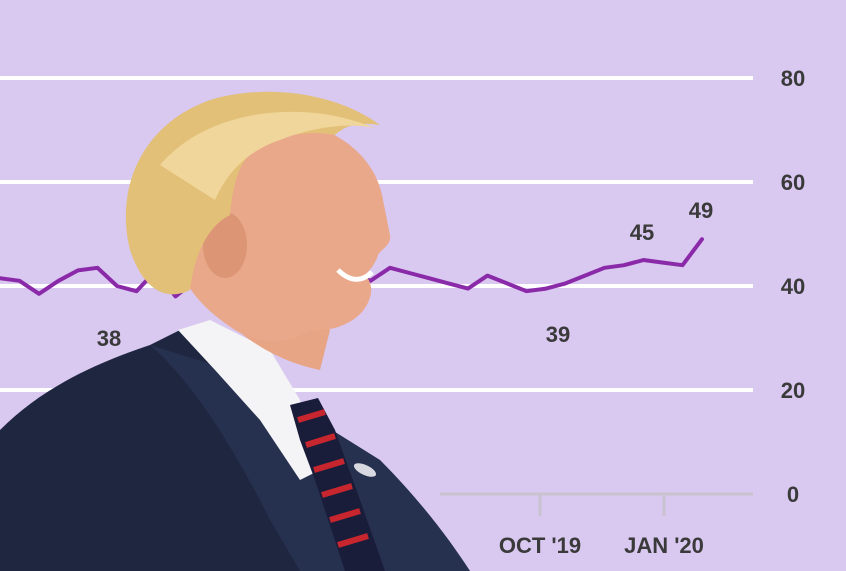 This screenshot has width=846, height=571. What do you see at coordinates (793, 390) in the screenshot?
I see `y-tick-label-20: 20` at bounding box center [793, 390].